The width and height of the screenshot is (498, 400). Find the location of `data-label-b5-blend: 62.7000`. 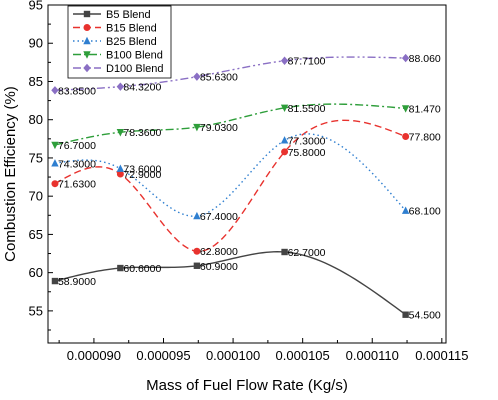

data-label-b5-blend: 62.7000 is located at coordinates (307, 253).